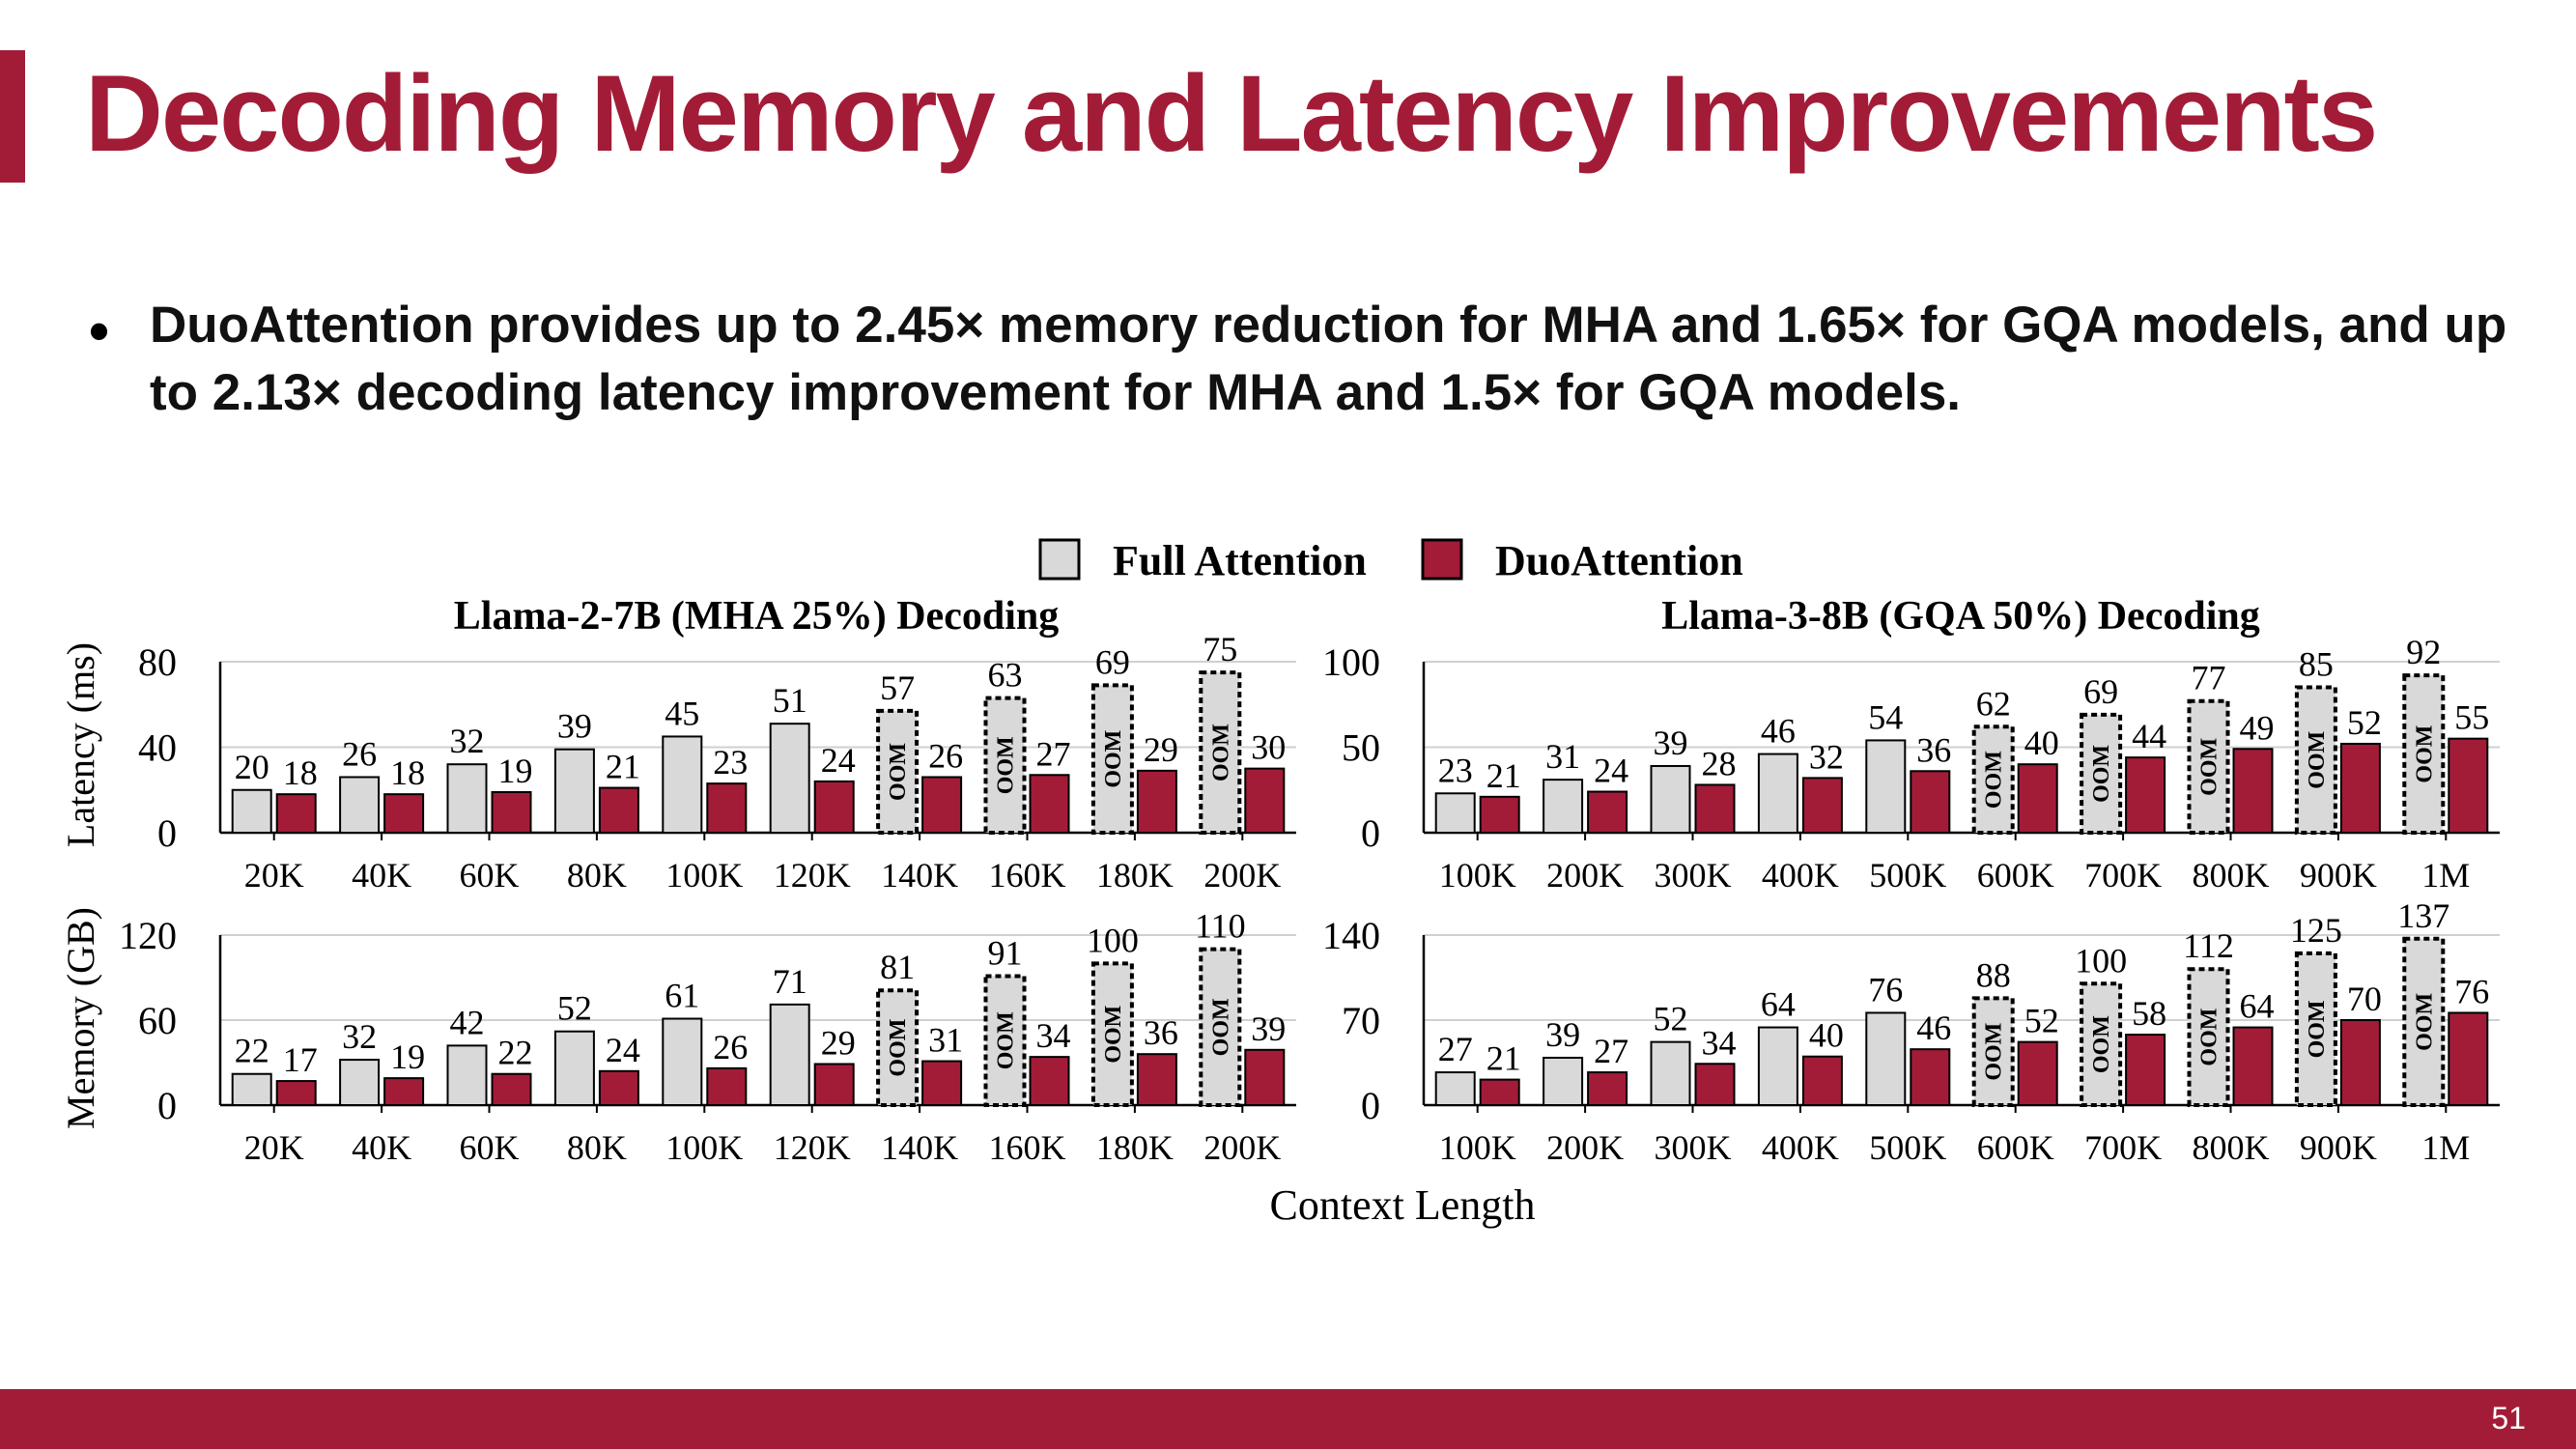 Image resolution: width=2576 pixels, height=1449 pixels. I want to click on data-label-duo: 64, so click(2257, 1006).